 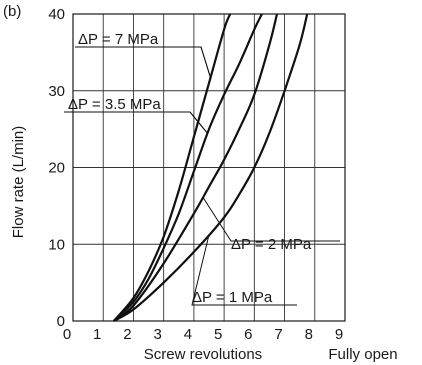 I want to click on x-tick-label: 7, so click(x=278, y=334).